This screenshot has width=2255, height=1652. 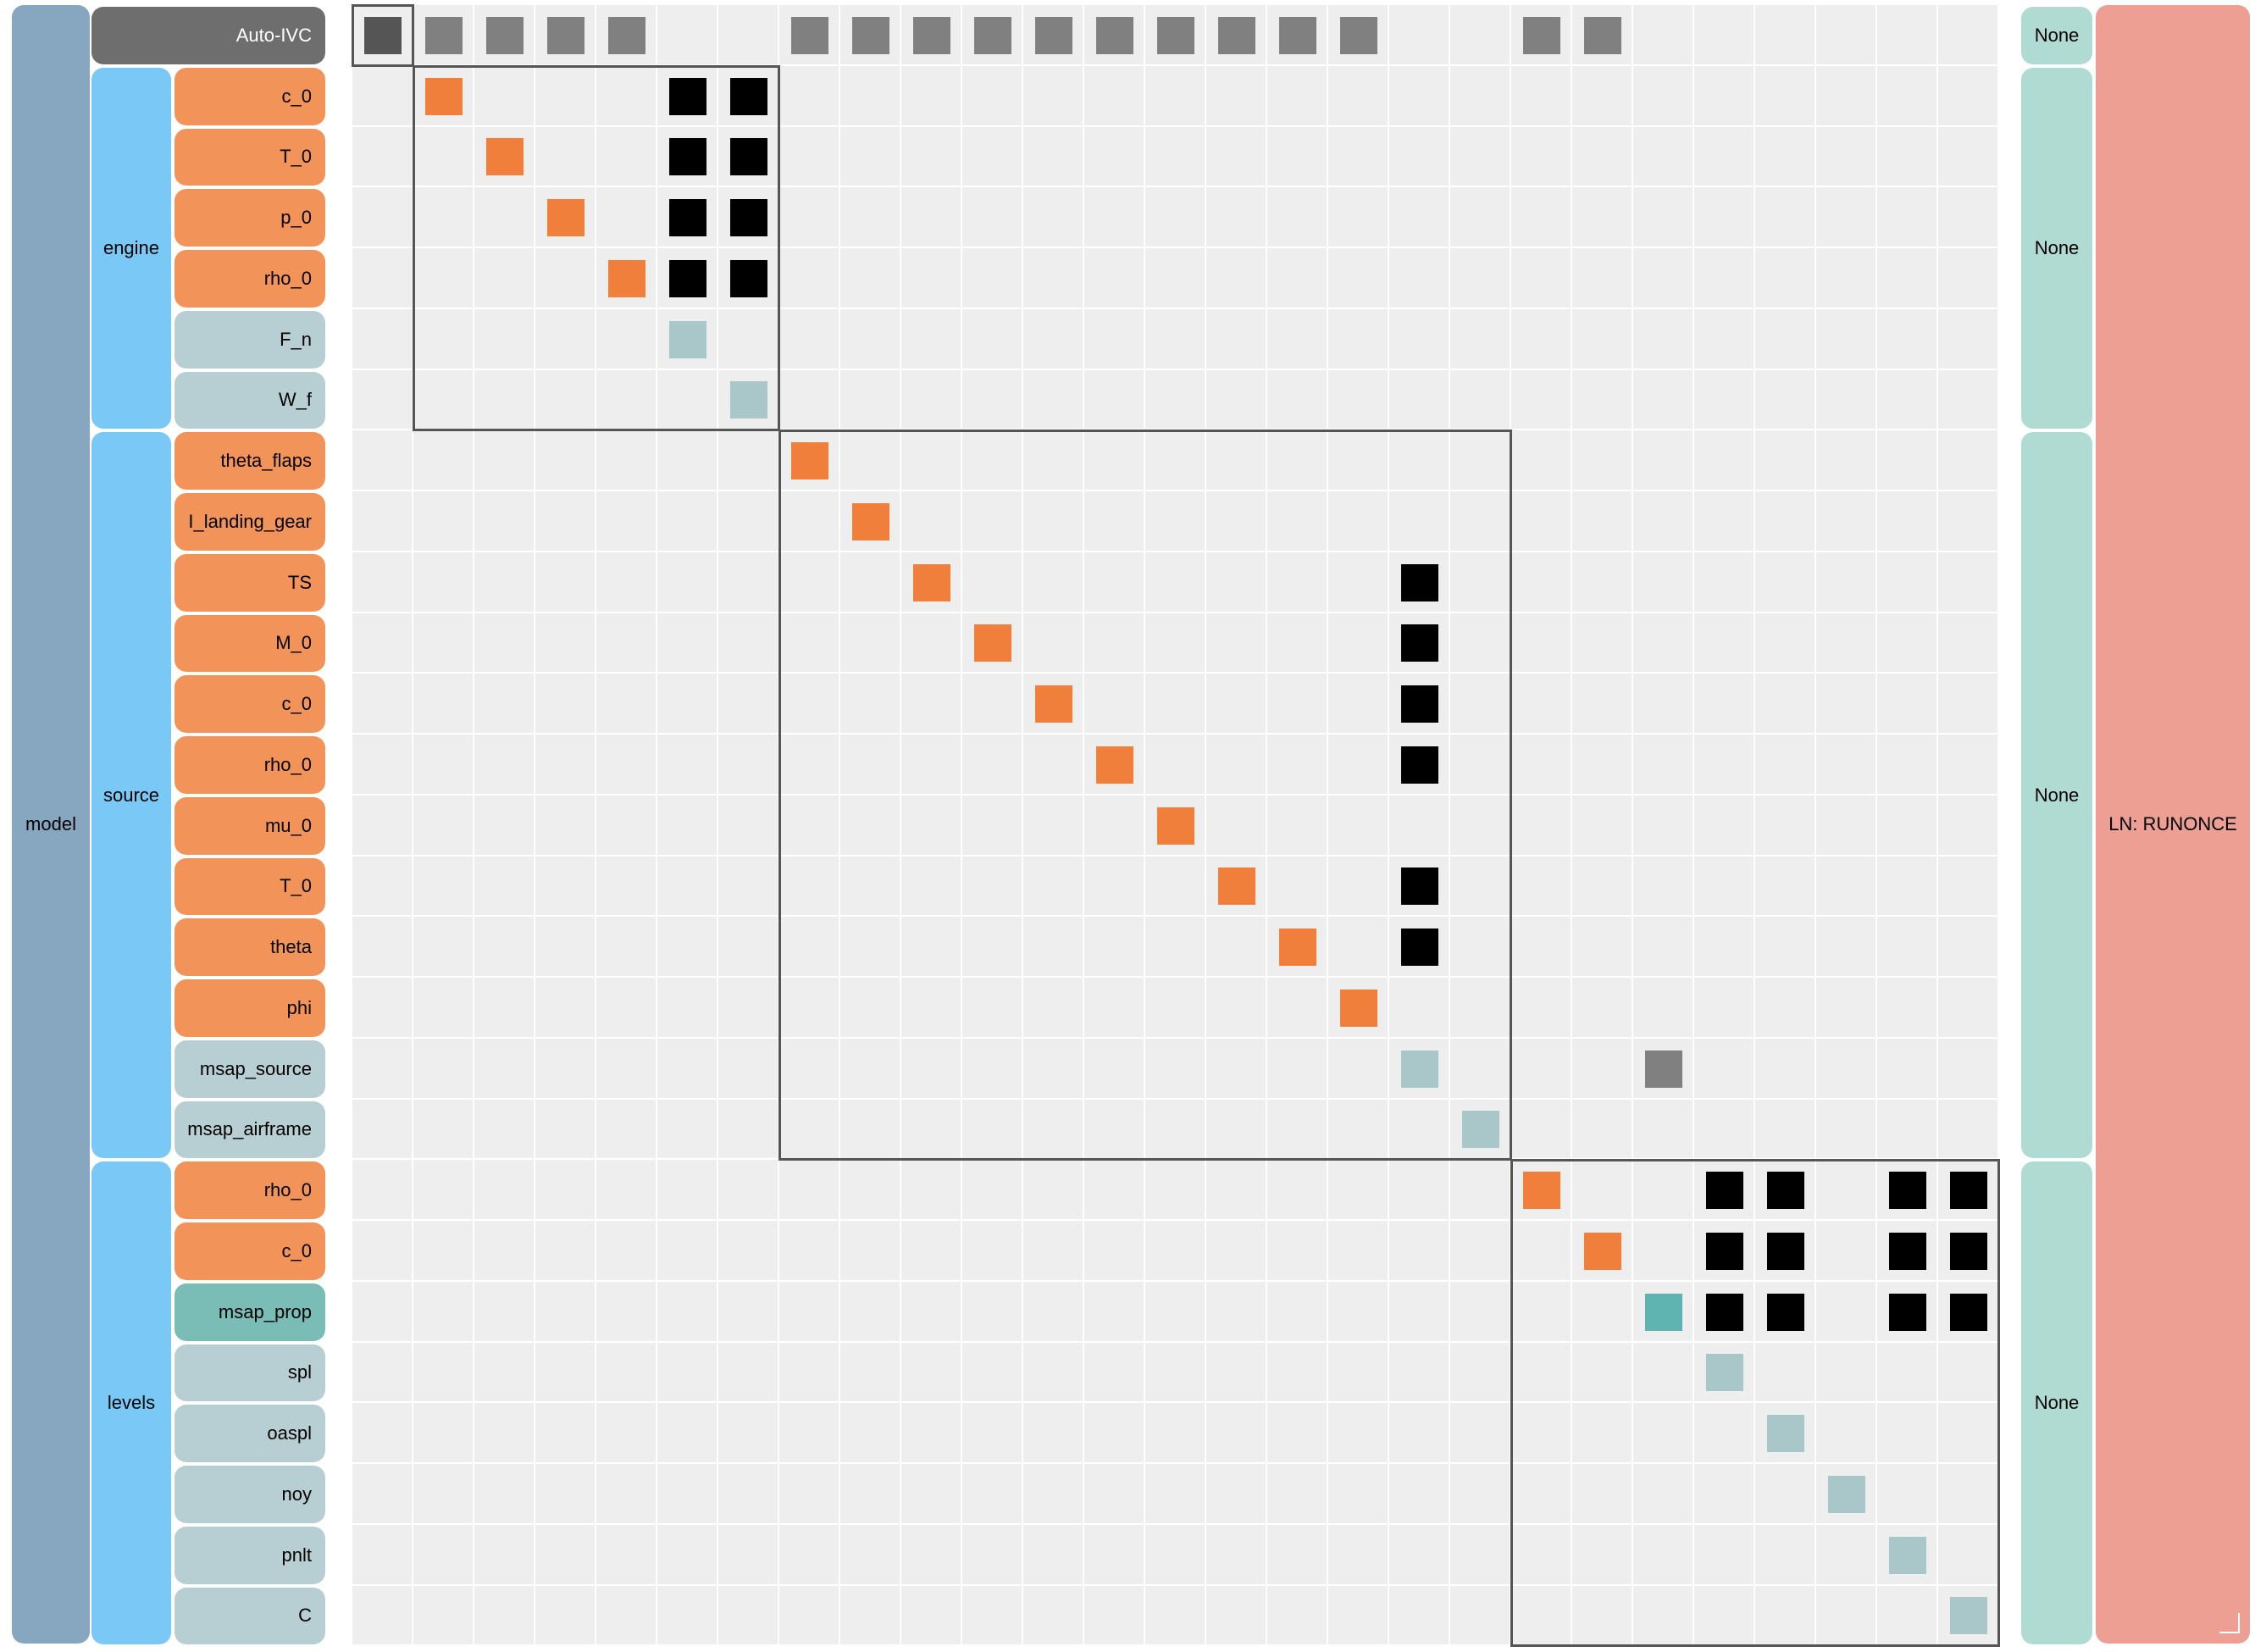 What do you see at coordinates (2056, 35) in the screenshot?
I see `solver-top: None` at bounding box center [2056, 35].